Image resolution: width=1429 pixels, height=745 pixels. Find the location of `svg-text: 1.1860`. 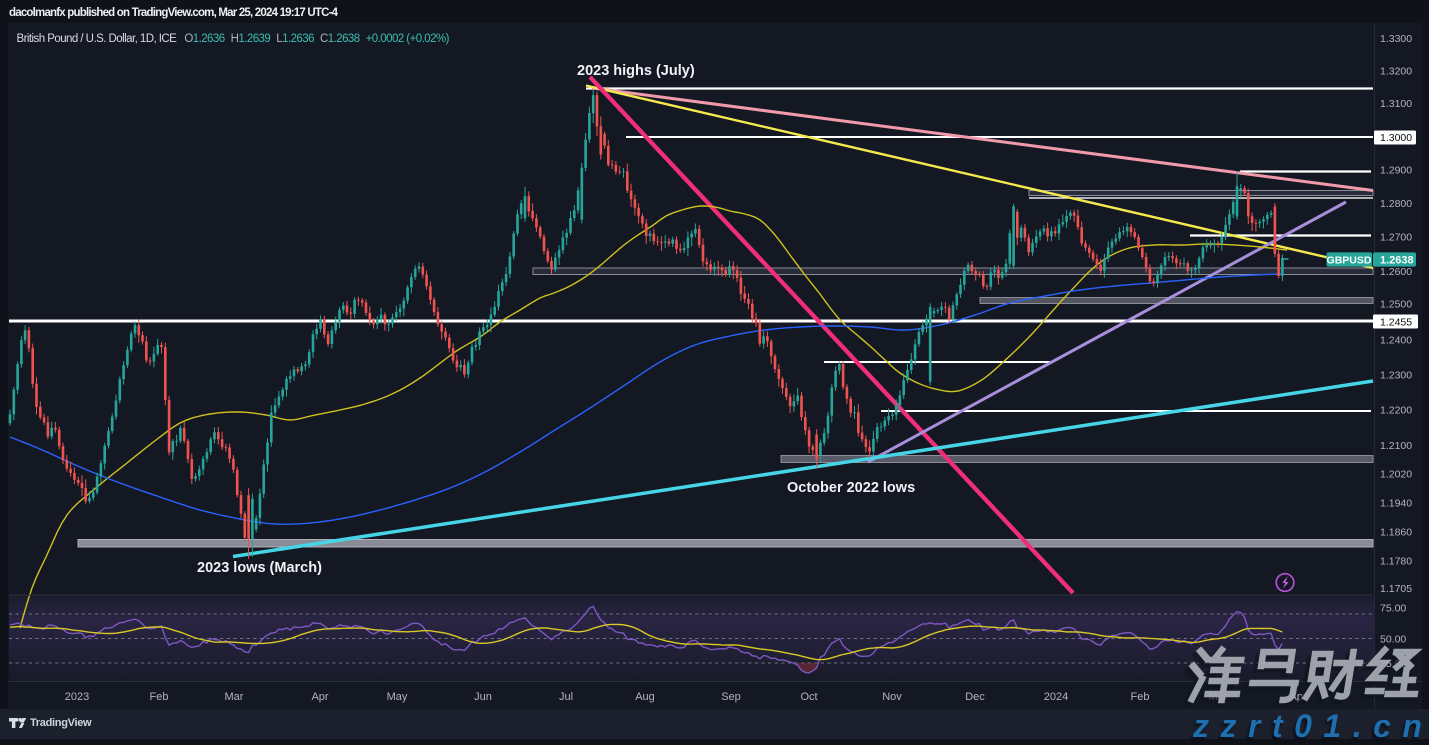

svg-text: 1.1860 is located at coordinates (1396, 532).